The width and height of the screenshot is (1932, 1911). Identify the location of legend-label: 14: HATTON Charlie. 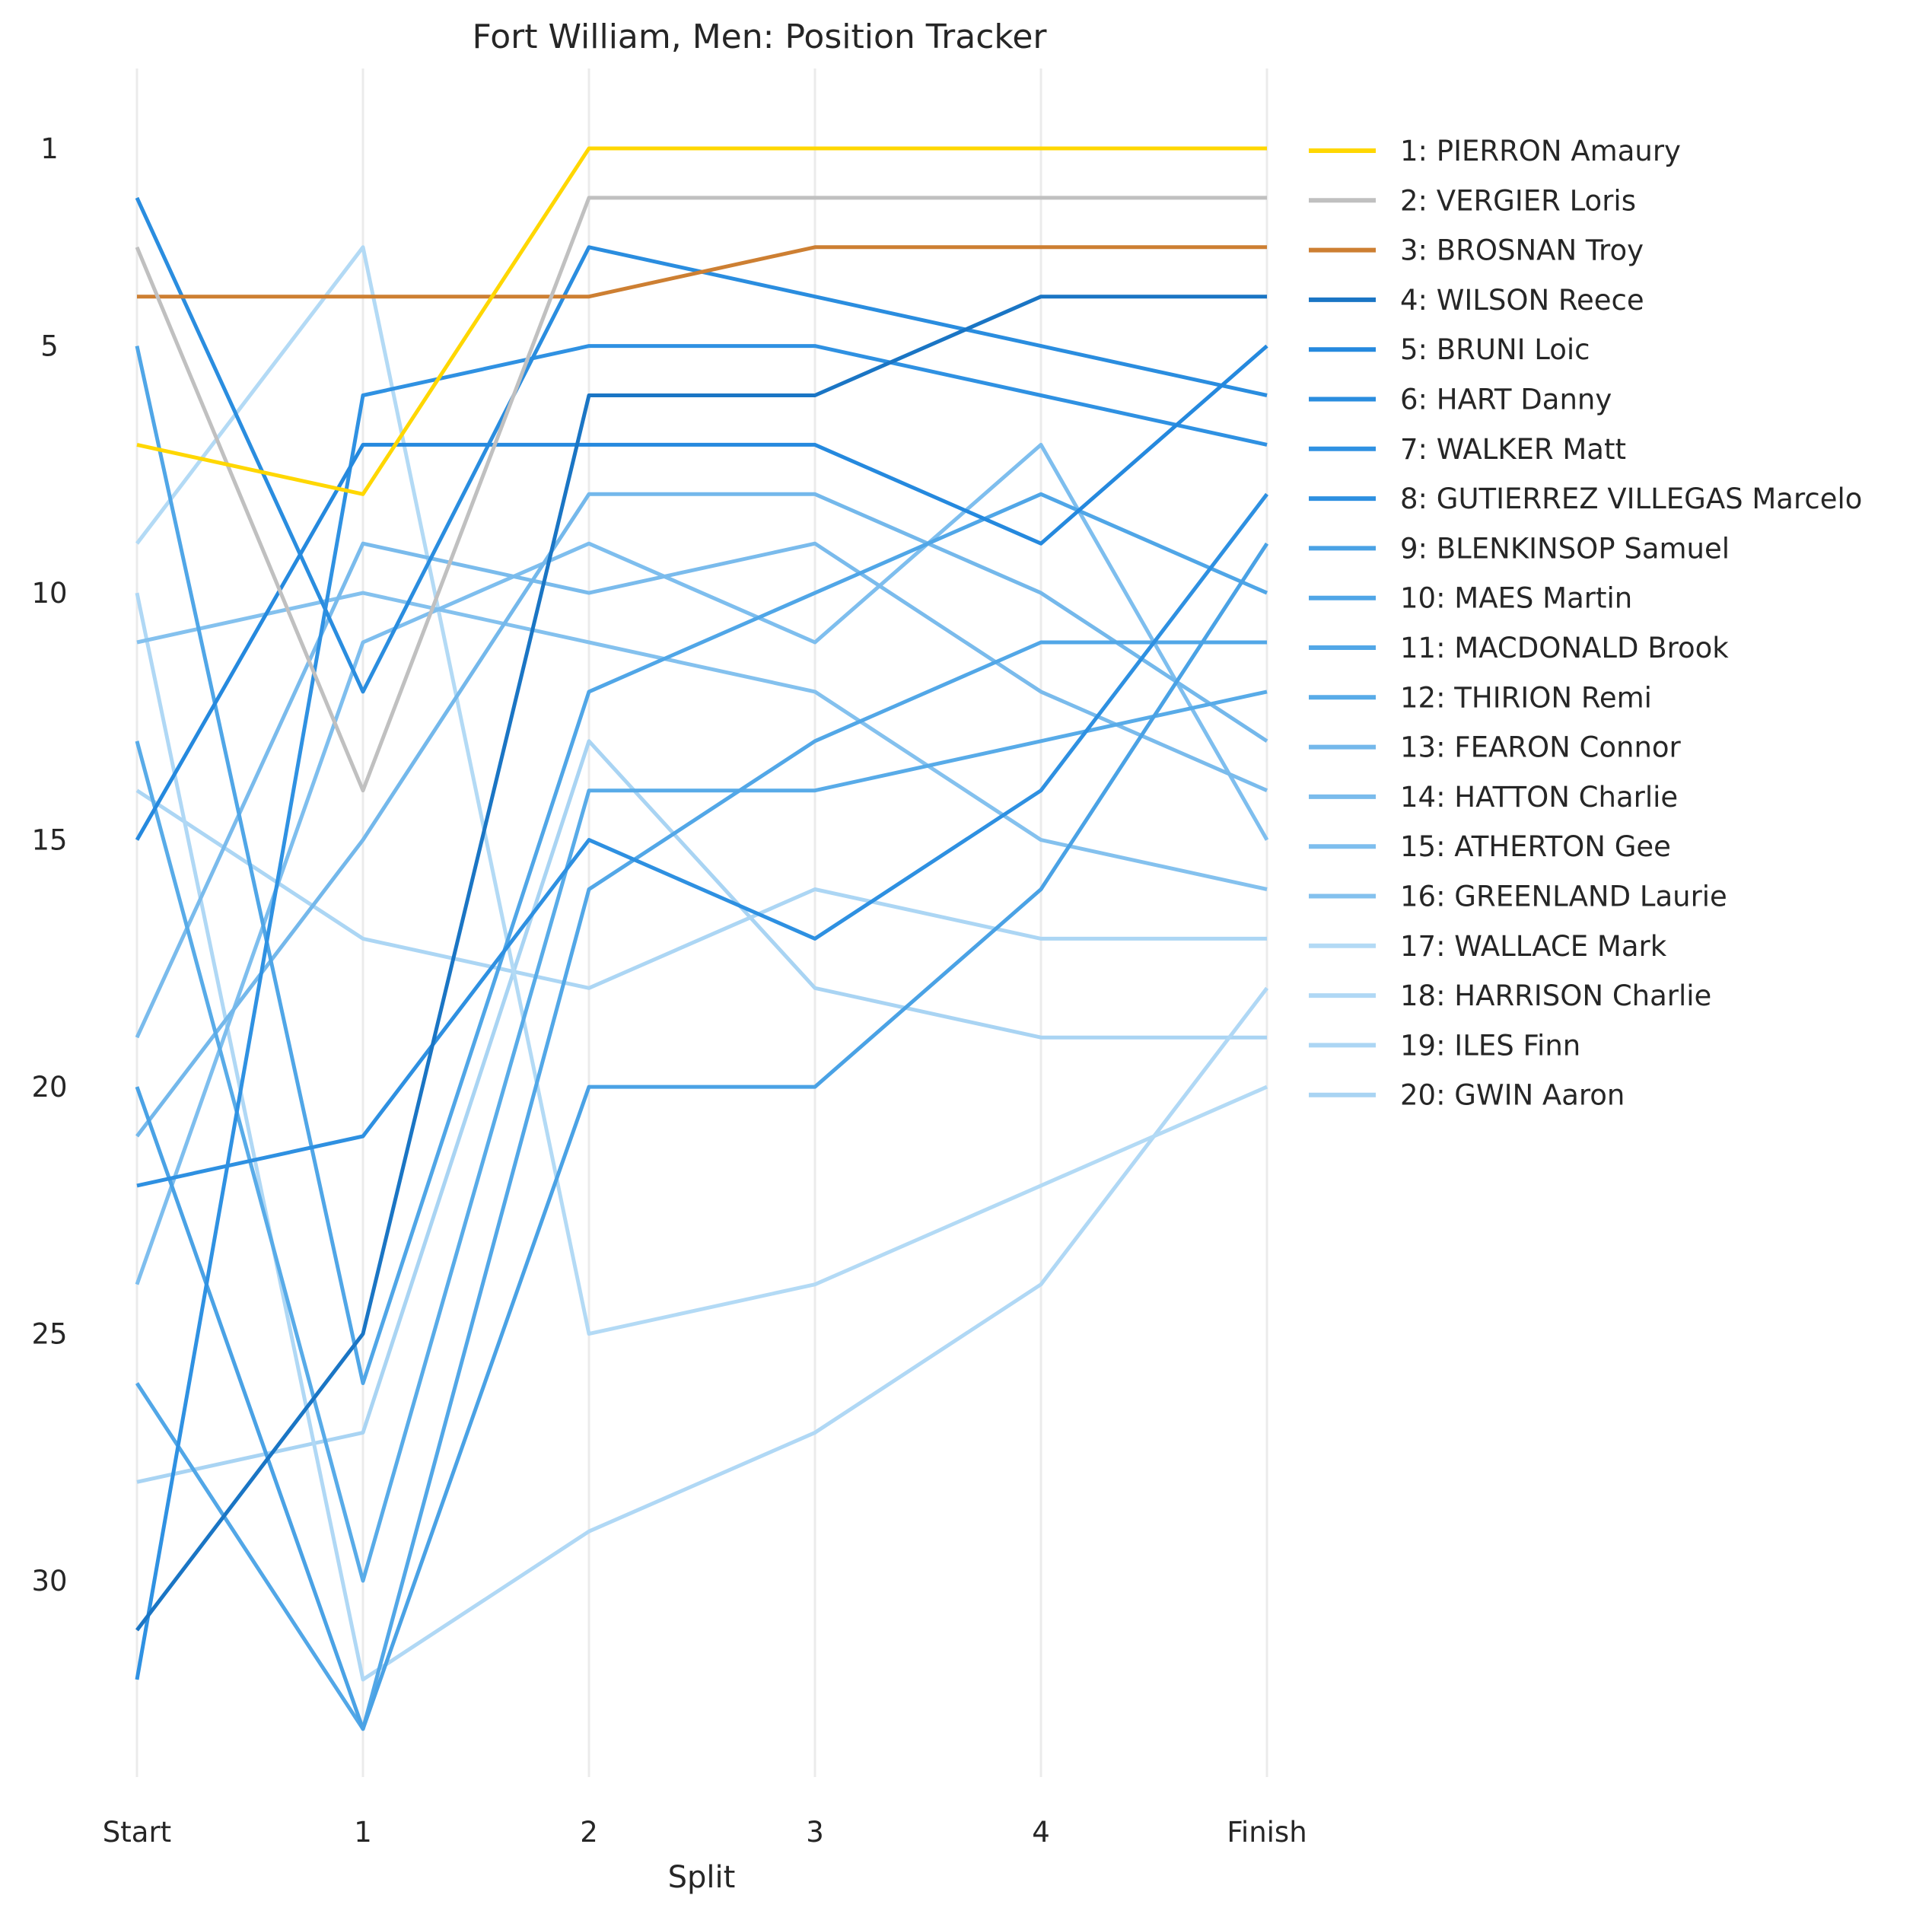
(1539, 798).